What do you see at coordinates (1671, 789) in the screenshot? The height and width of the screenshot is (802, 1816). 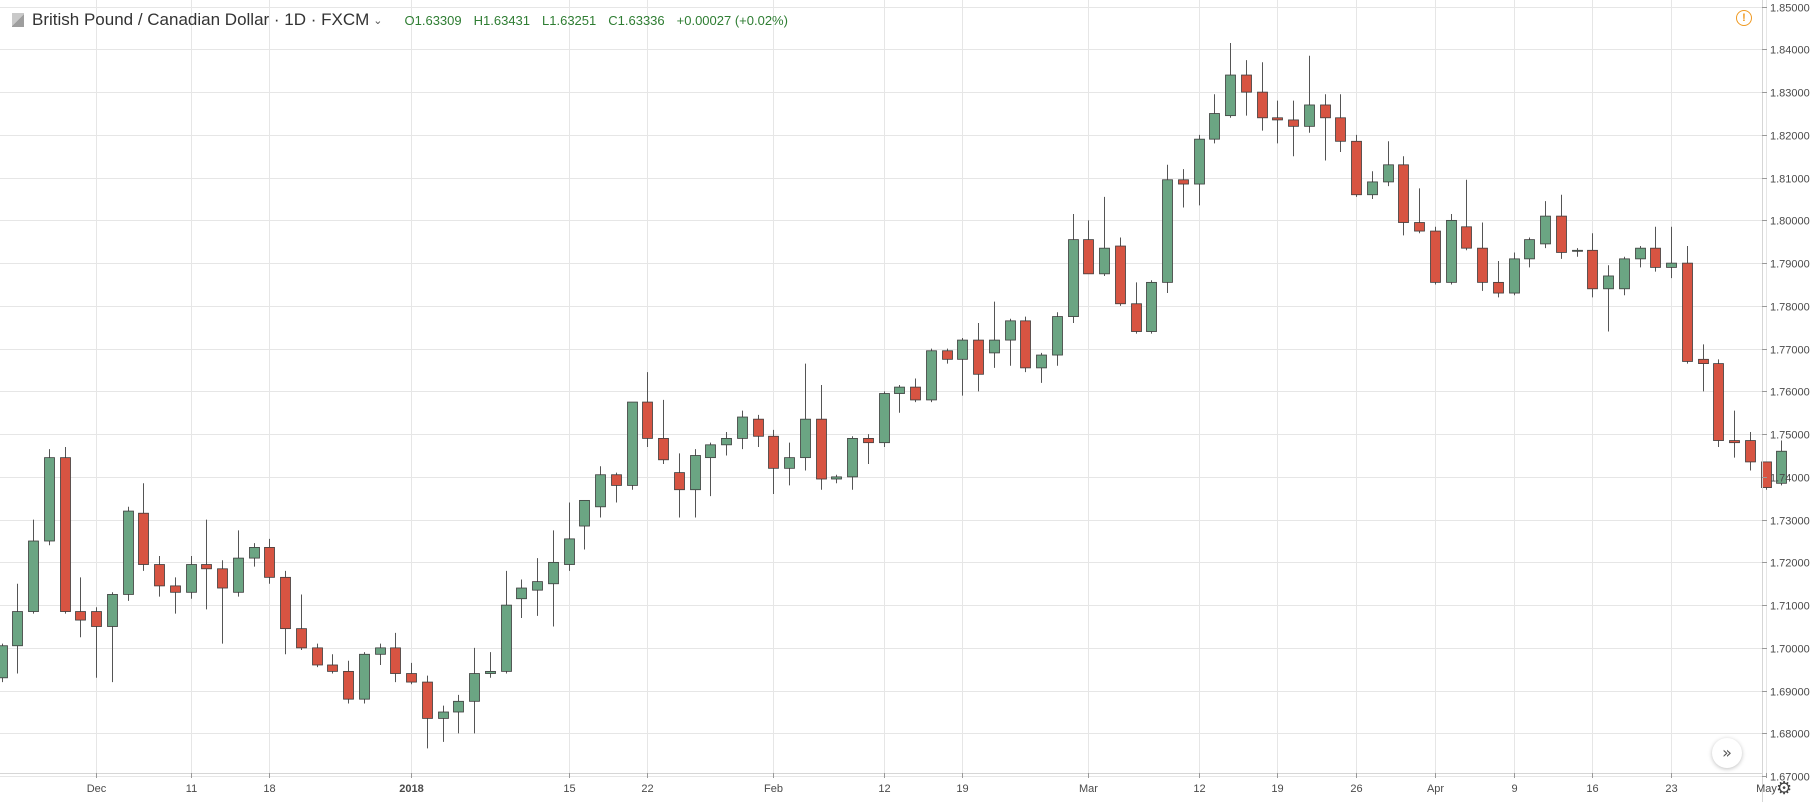 I see `x-tick-label: 23` at bounding box center [1671, 789].